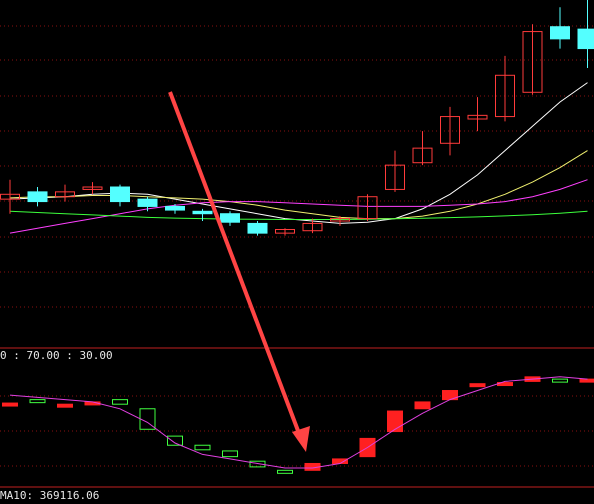  What do you see at coordinates (298, 206) in the screenshot?
I see `ma-line-ma20` at bounding box center [298, 206].